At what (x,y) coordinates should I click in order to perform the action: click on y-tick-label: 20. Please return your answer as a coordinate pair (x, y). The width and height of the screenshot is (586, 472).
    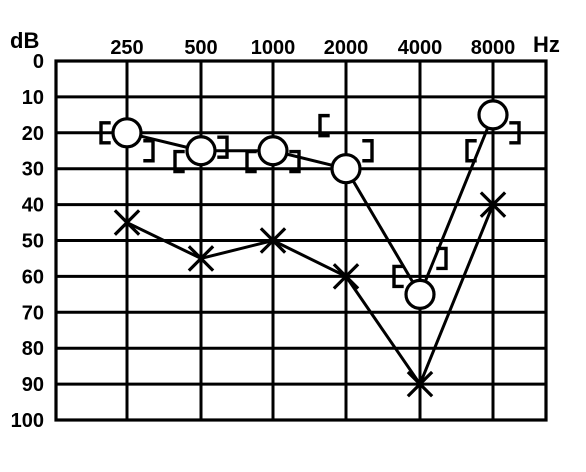
    Looking at the image, I should click on (33, 134).